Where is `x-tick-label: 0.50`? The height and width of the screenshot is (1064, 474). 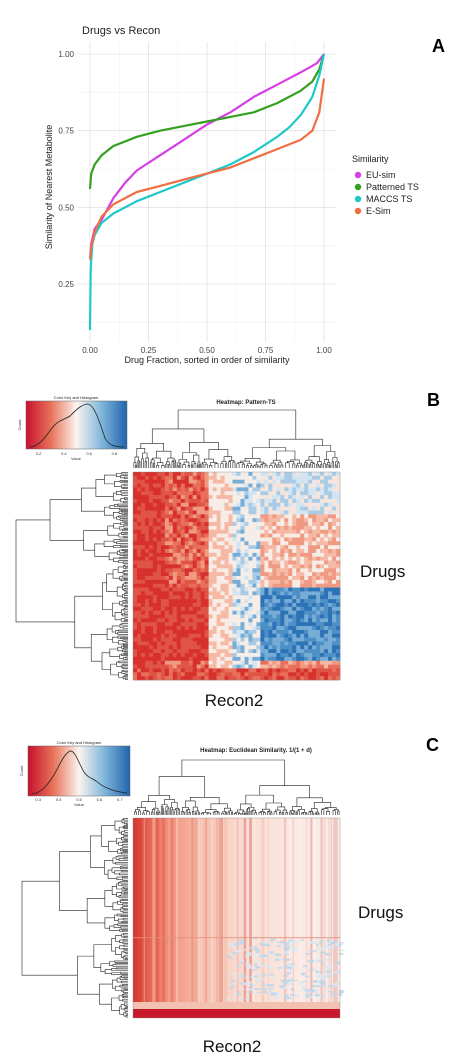 x-tick-label: 0.50 is located at coordinates (207, 350).